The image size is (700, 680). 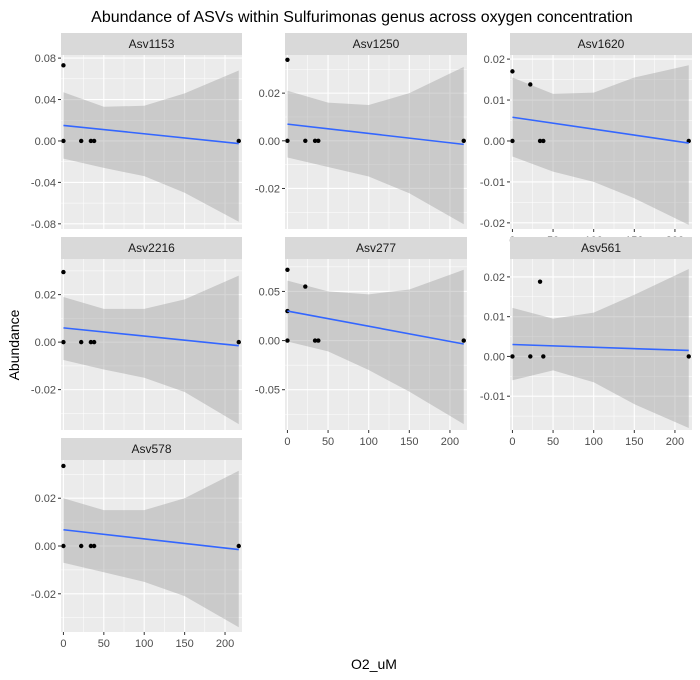 What do you see at coordinates (374, 664) in the screenshot?
I see `x-axis-label: O2_uM` at bounding box center [374, 664].